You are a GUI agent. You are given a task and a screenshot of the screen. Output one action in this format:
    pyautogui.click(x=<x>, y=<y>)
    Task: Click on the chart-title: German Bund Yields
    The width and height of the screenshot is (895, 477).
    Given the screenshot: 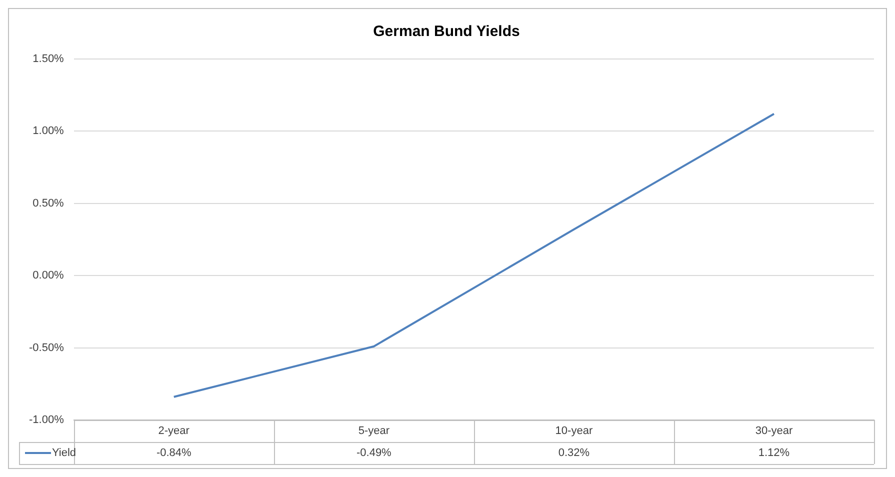 What is the action you would take?
    pyautogui.click(x=446, y=31)
    